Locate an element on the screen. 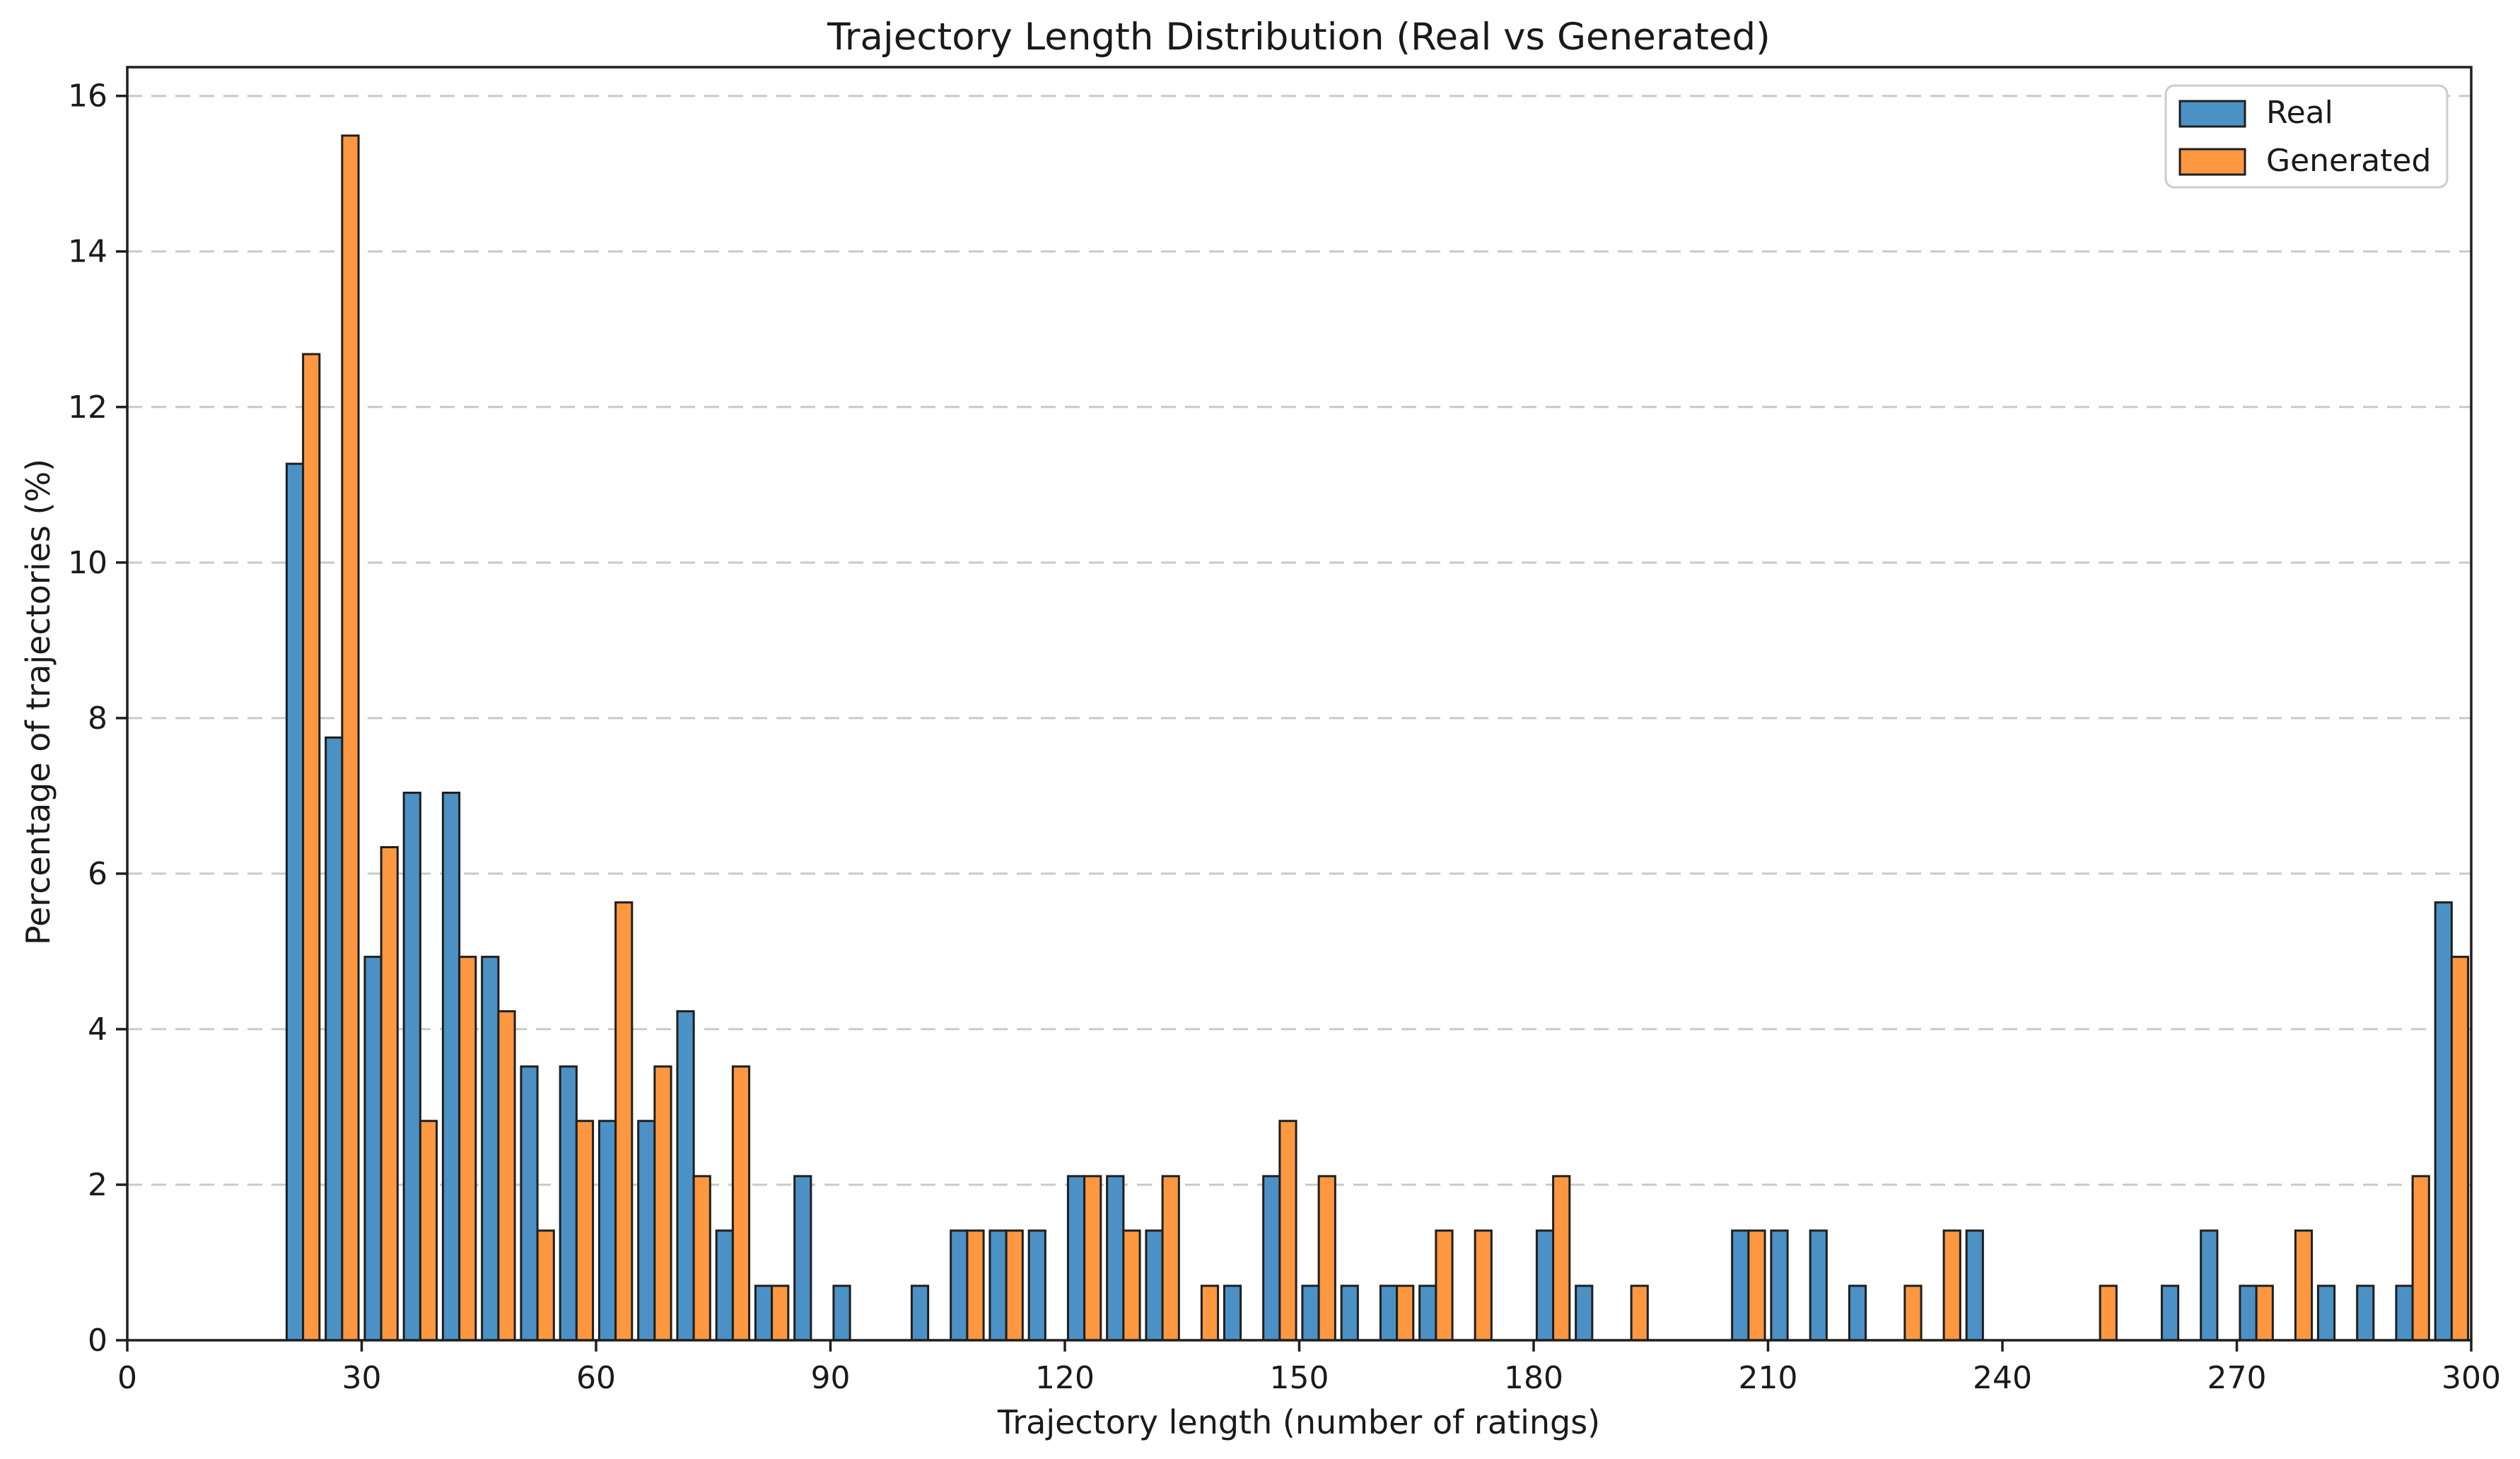 The height and width of the screenshot is (1459, 2520). y-tick-label: 2 is located at coordinates (97, 1185).